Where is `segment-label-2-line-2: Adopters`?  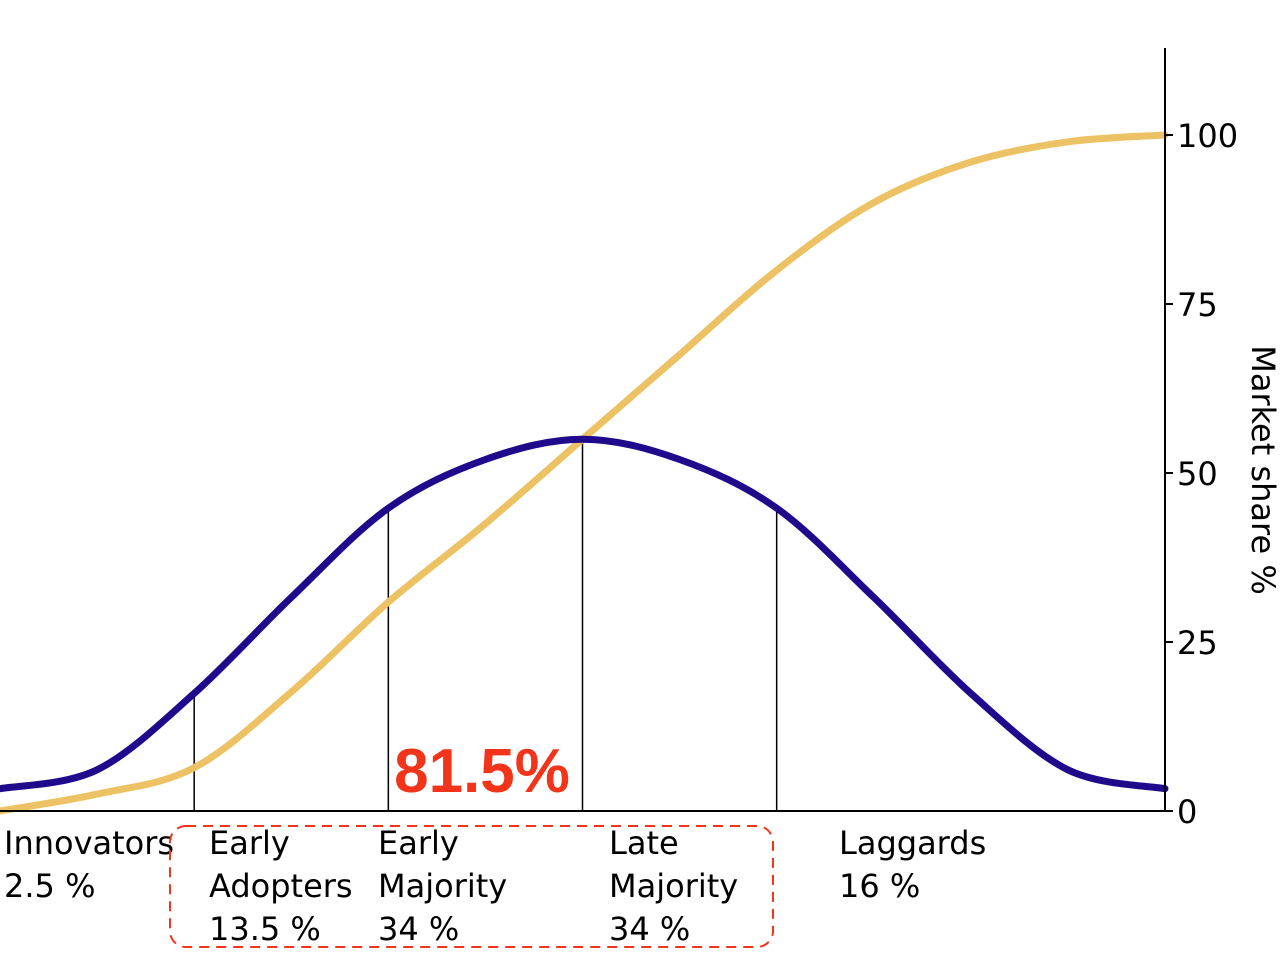 segment-label-2-line-2: Adopters is located at coordinates (281, 886).